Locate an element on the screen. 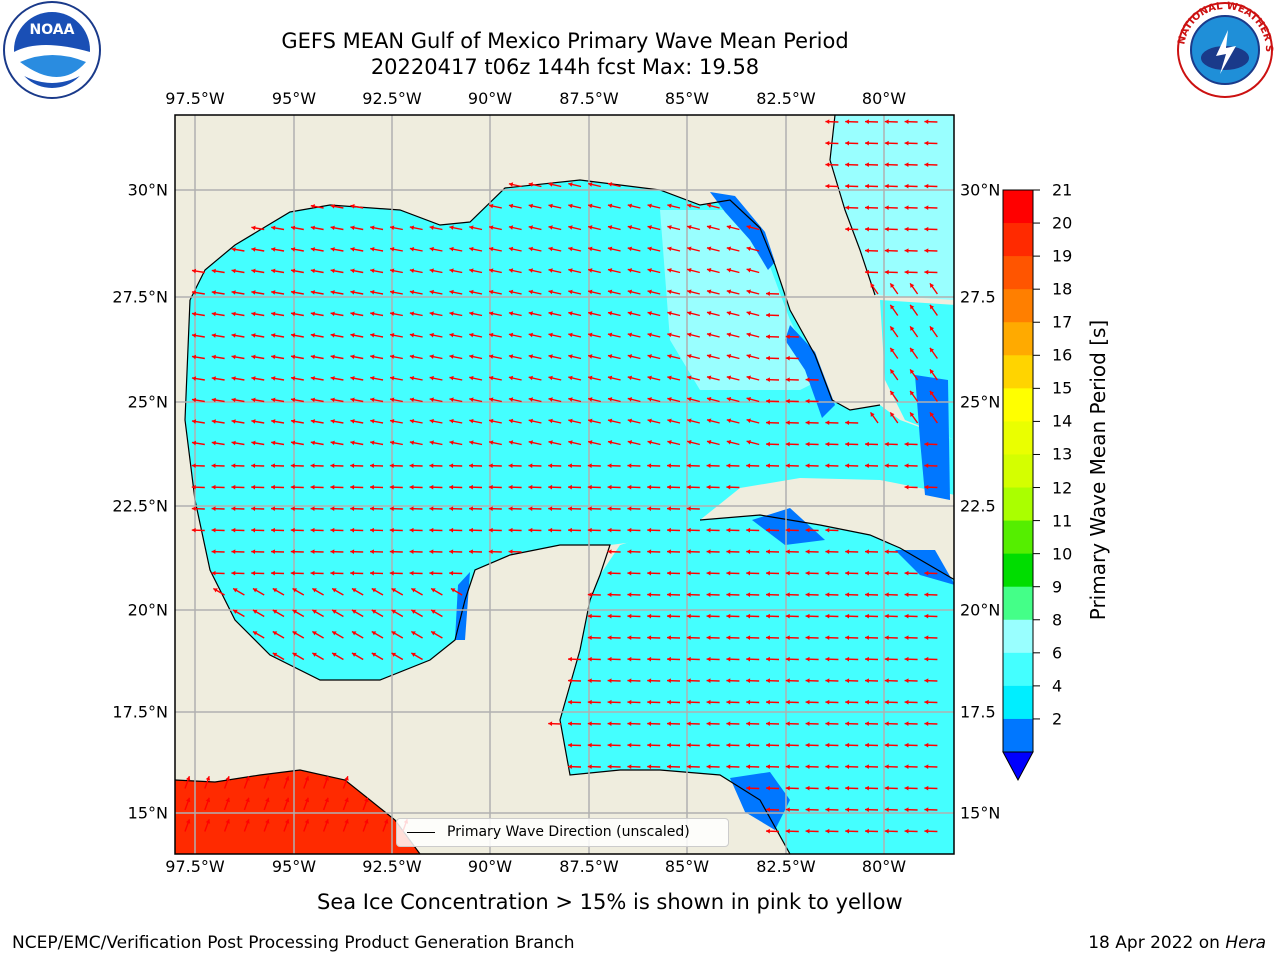 This screenshot has height=960, width=1280. nws-logo-icon: NATIONAL WEATHER SERVICE is located at coordinates (1222, 49).